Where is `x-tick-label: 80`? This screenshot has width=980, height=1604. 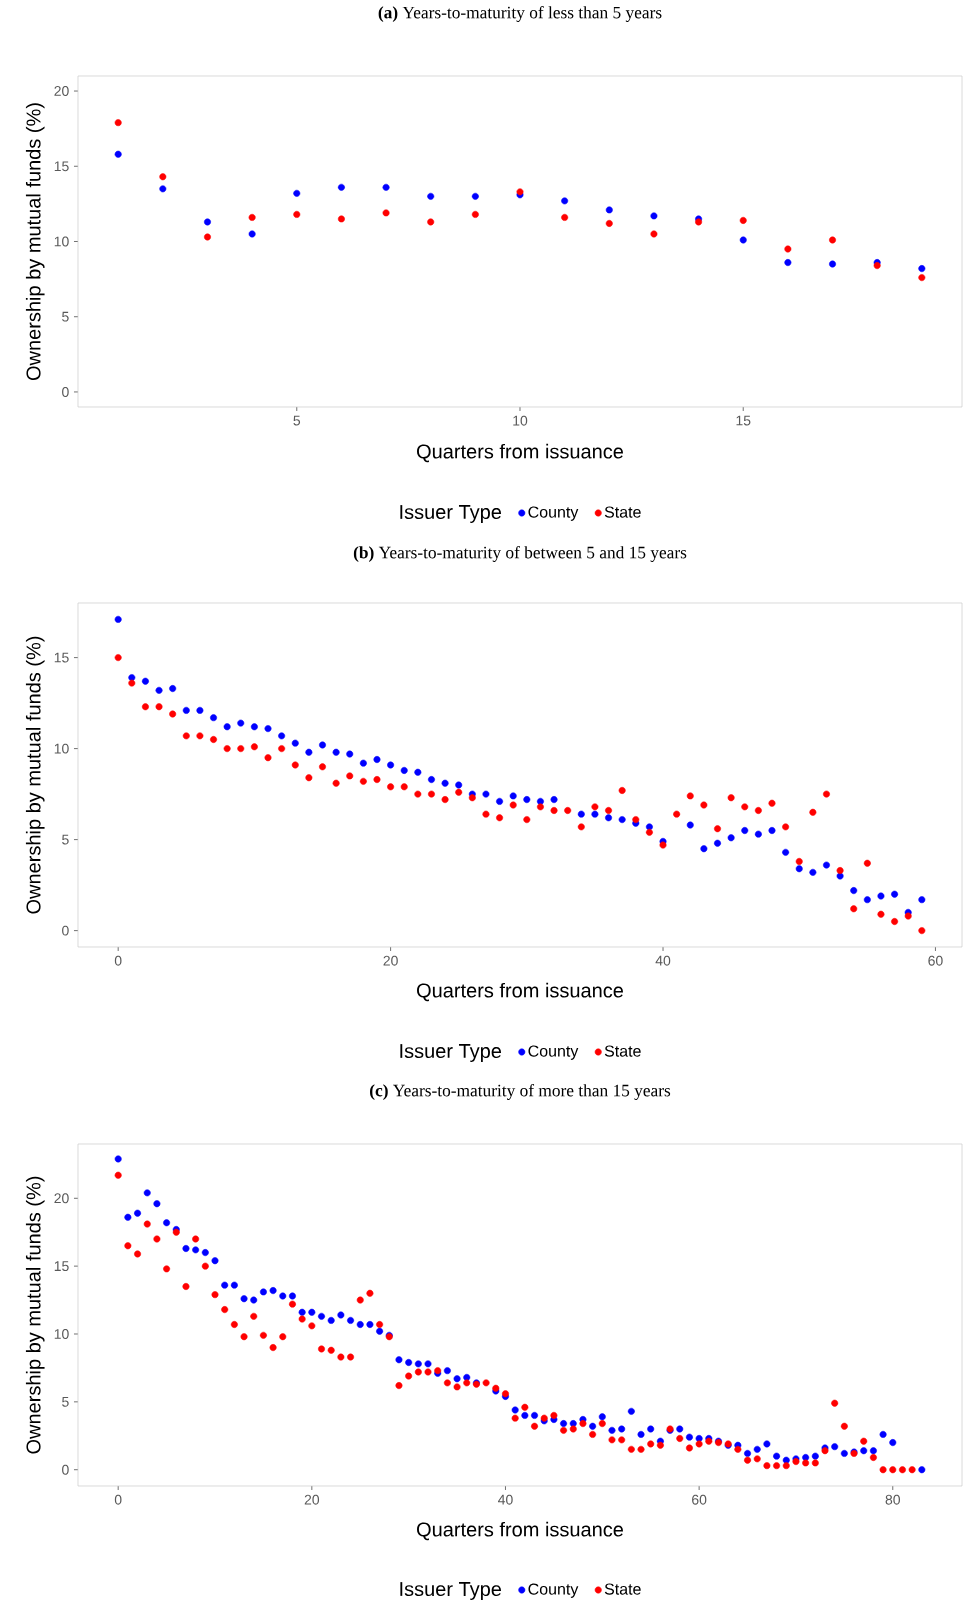 x-tick-label: 80 is located at coordinates (893, 1499).